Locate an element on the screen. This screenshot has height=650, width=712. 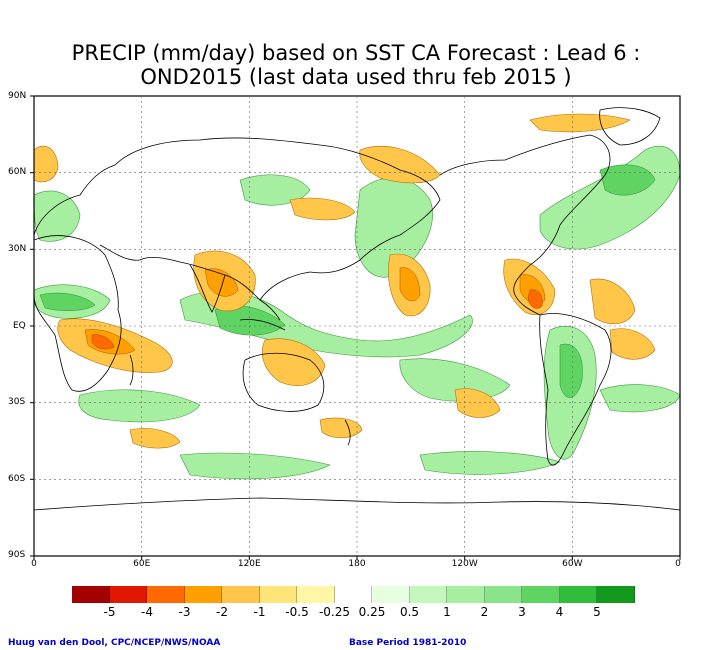
legend-label: -5 is located at coordinates (109, 612).